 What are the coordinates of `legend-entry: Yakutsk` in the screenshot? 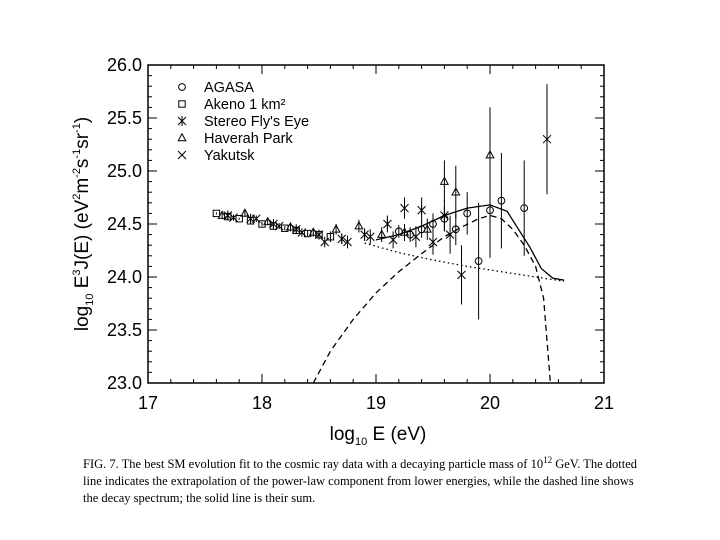 It's located at (216, 156).